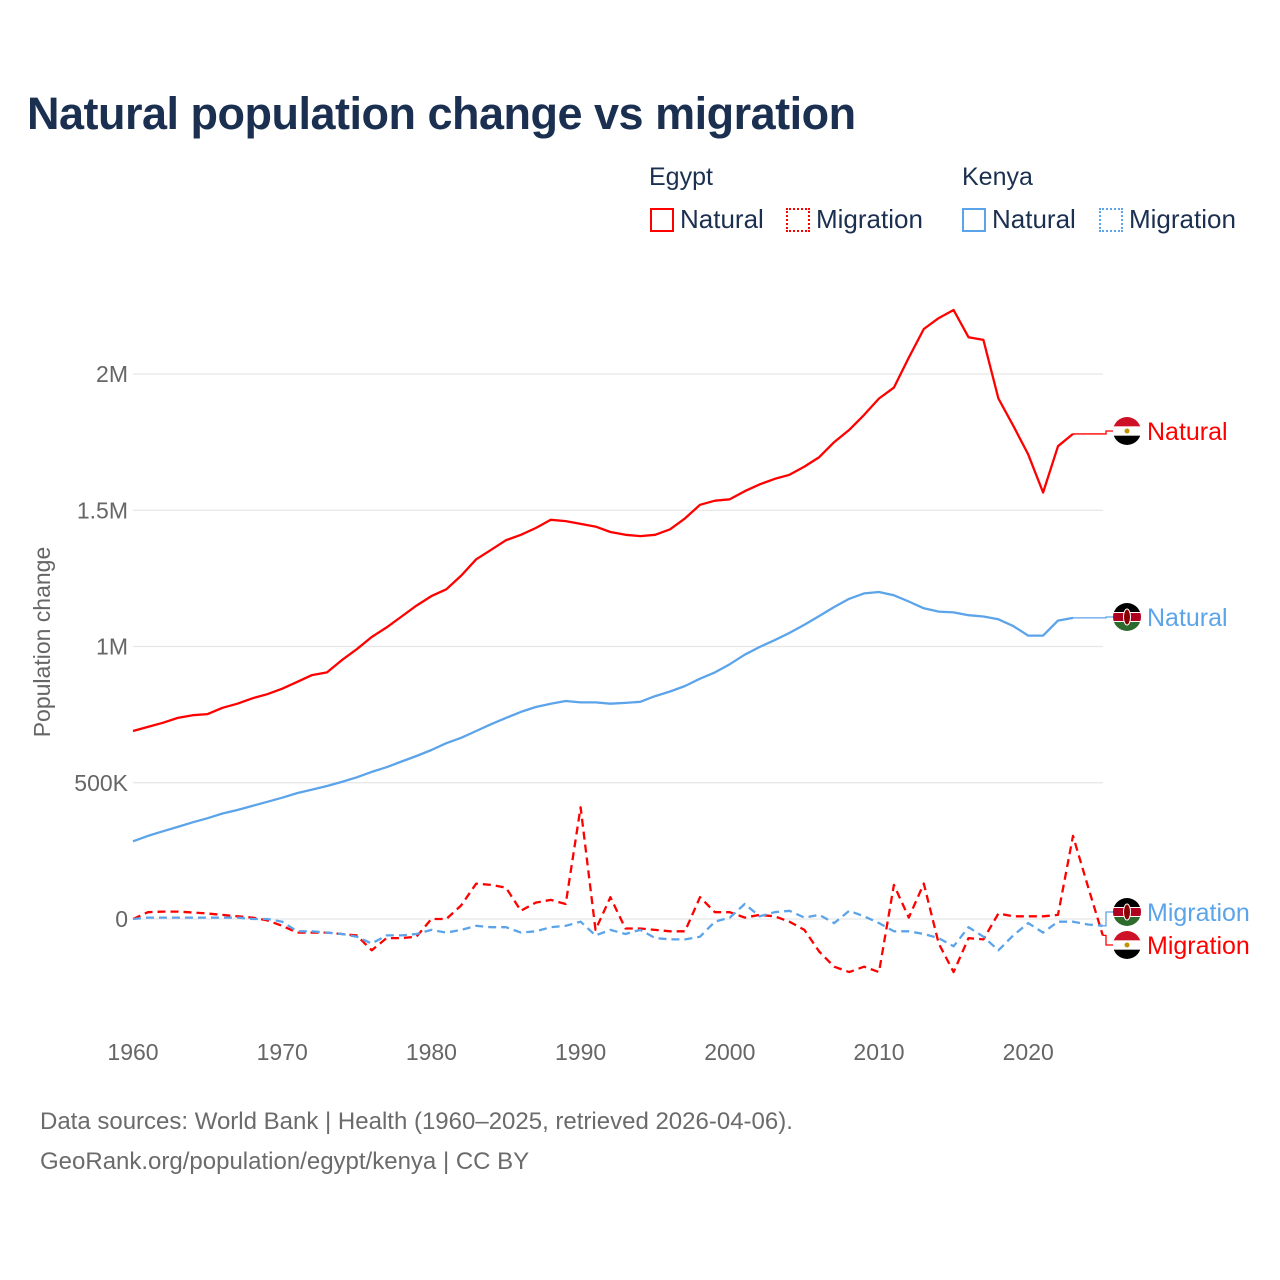  Describe the element at coordinates (997, 177) in the screenshot. I see `legend-group-kenya: Kenya` at that location.